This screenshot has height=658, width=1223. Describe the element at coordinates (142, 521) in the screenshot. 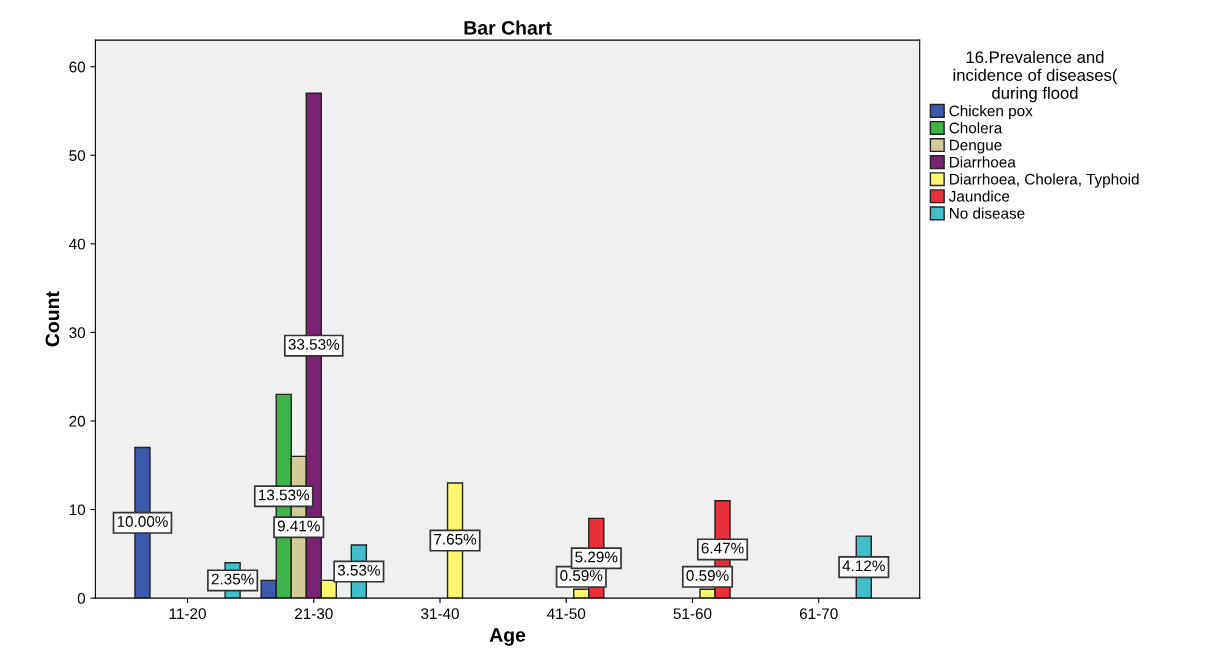

I see `annotation: 10.00%` at that location.